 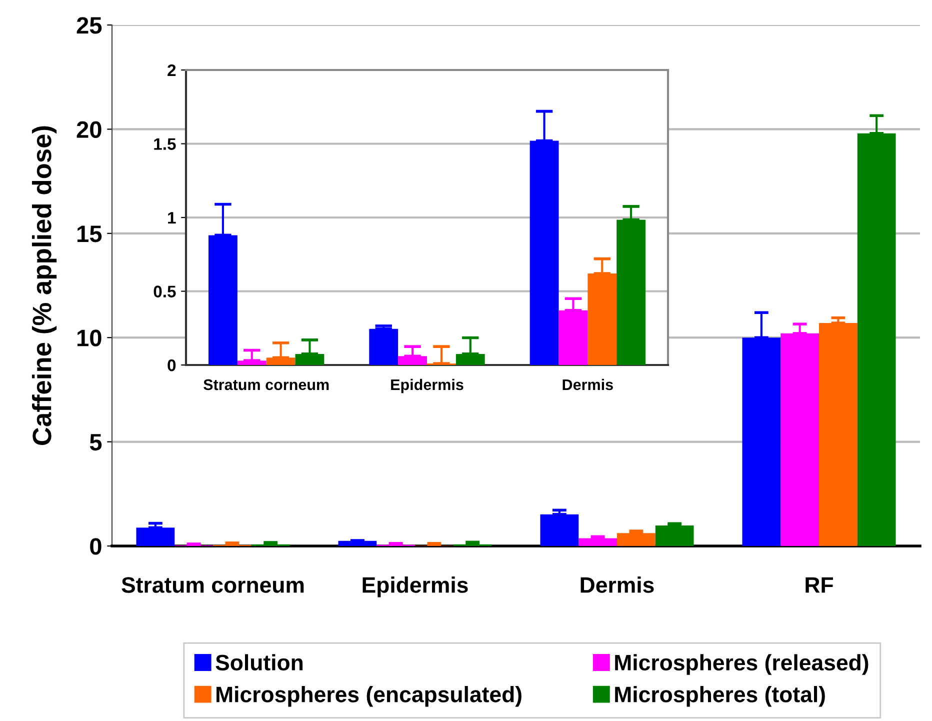 I want to click on y-tick-label: 25, so click(x=89, y=25).